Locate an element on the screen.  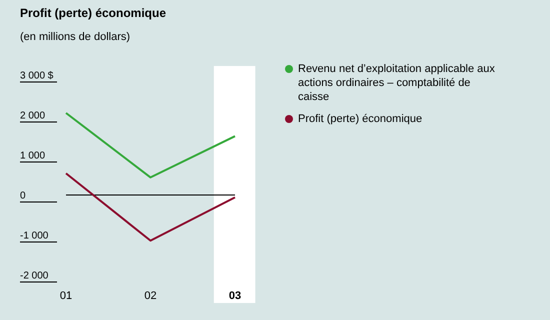
y-tick-label: -2 000 is located at coordinates (34, 276).